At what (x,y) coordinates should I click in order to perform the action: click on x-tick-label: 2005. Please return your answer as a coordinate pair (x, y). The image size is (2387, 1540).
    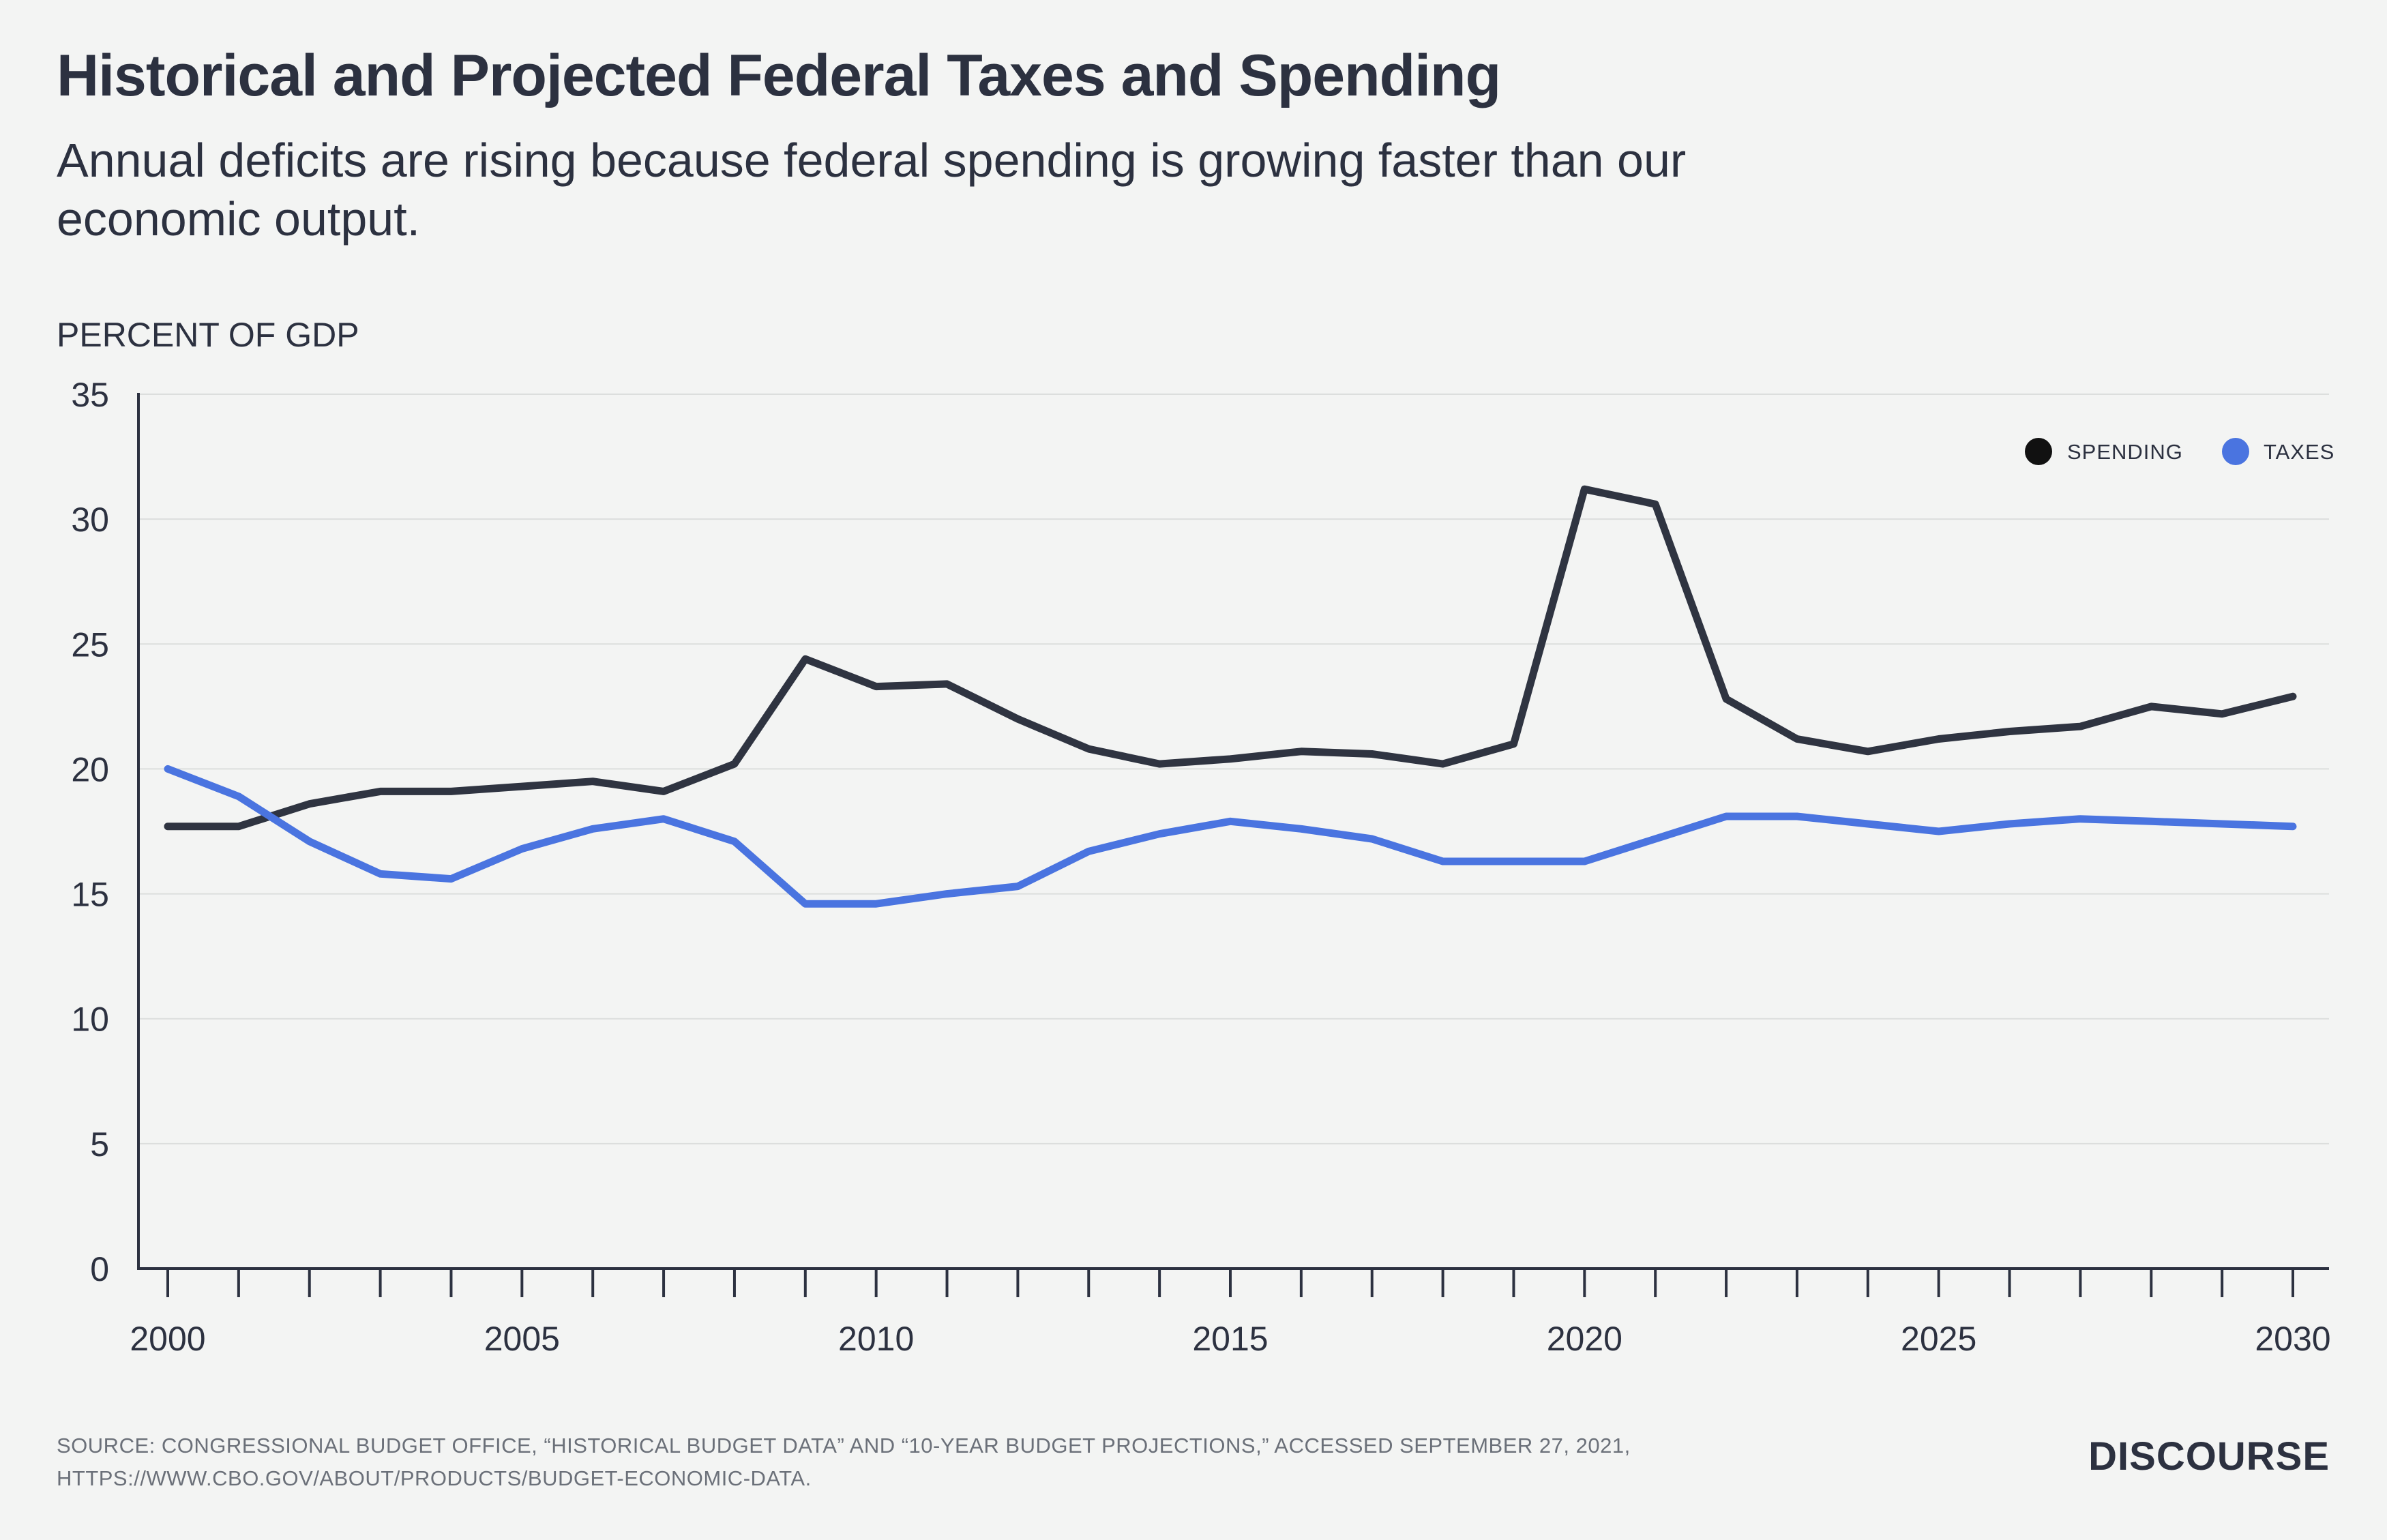
    Looking at the image, I should click on (522, 1339).